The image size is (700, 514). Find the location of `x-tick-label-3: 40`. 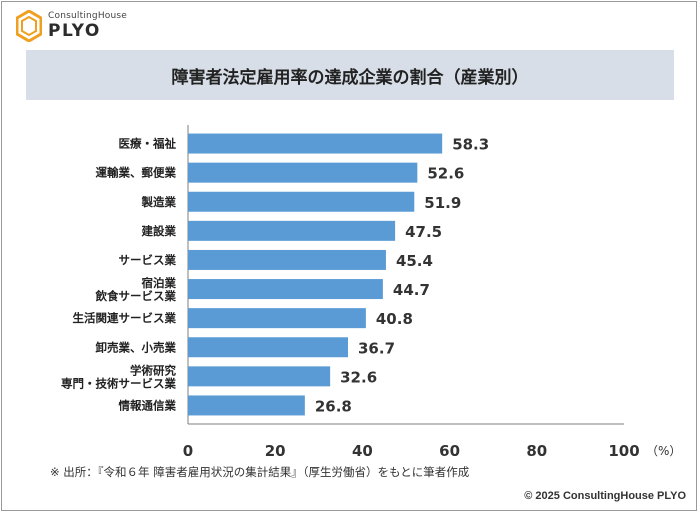

x-tick-label-3: 40 is located at coordinates (362, 451).